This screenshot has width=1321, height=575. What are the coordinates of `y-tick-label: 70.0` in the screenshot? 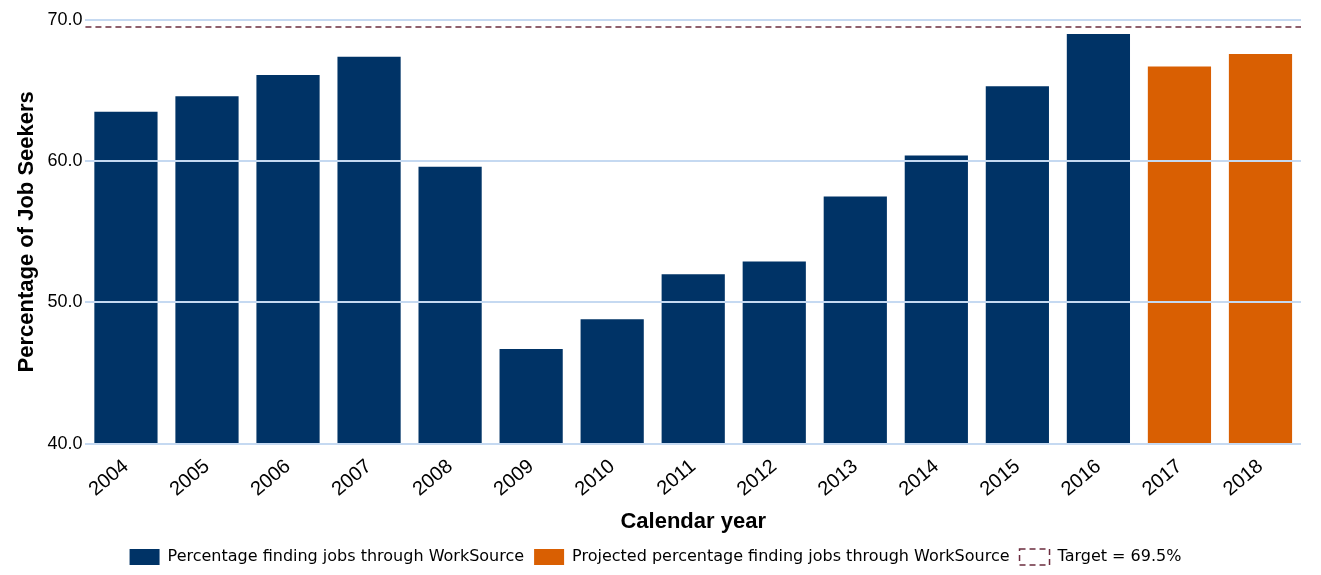 It's located at (65, 18).